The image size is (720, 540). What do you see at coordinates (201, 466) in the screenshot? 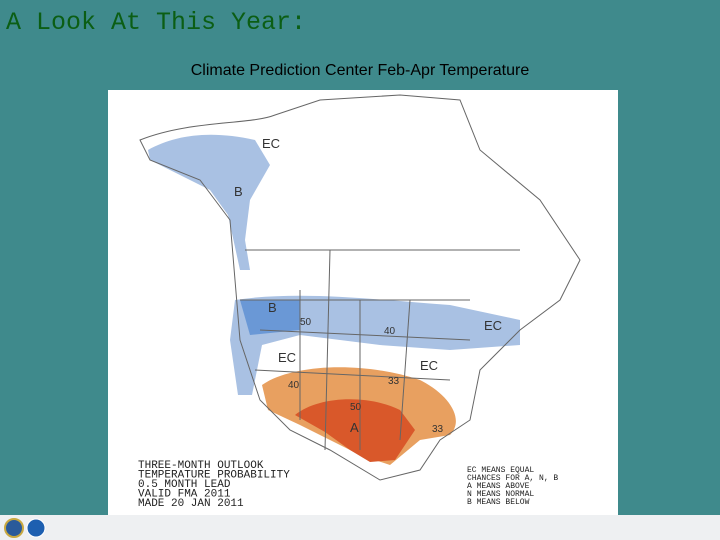
I see `caption-line: THREE-MONTH OUTLOOK` at bounding box center [201, 466].